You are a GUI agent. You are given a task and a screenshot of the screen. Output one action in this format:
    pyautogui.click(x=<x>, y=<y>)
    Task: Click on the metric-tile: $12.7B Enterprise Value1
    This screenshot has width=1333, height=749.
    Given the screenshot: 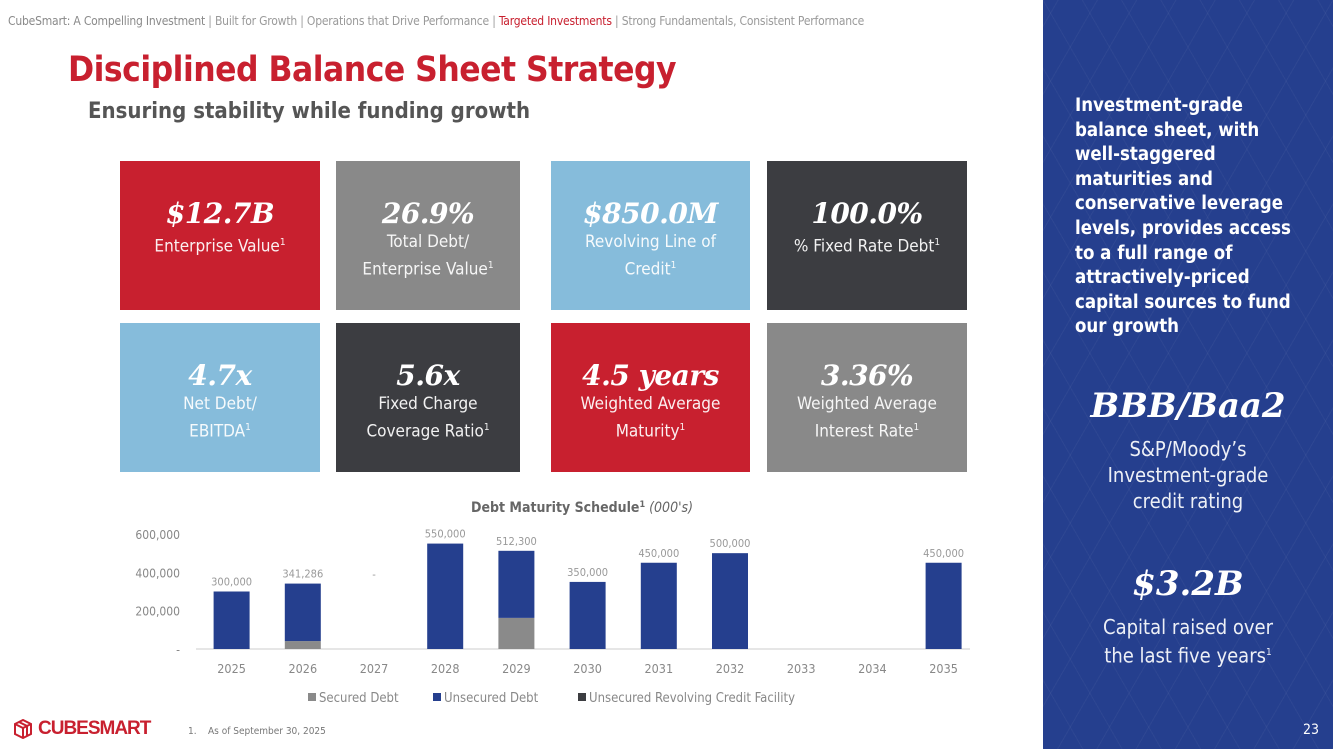 What is the action you would take?
    pyautogui.click(x=220, y=235)
    